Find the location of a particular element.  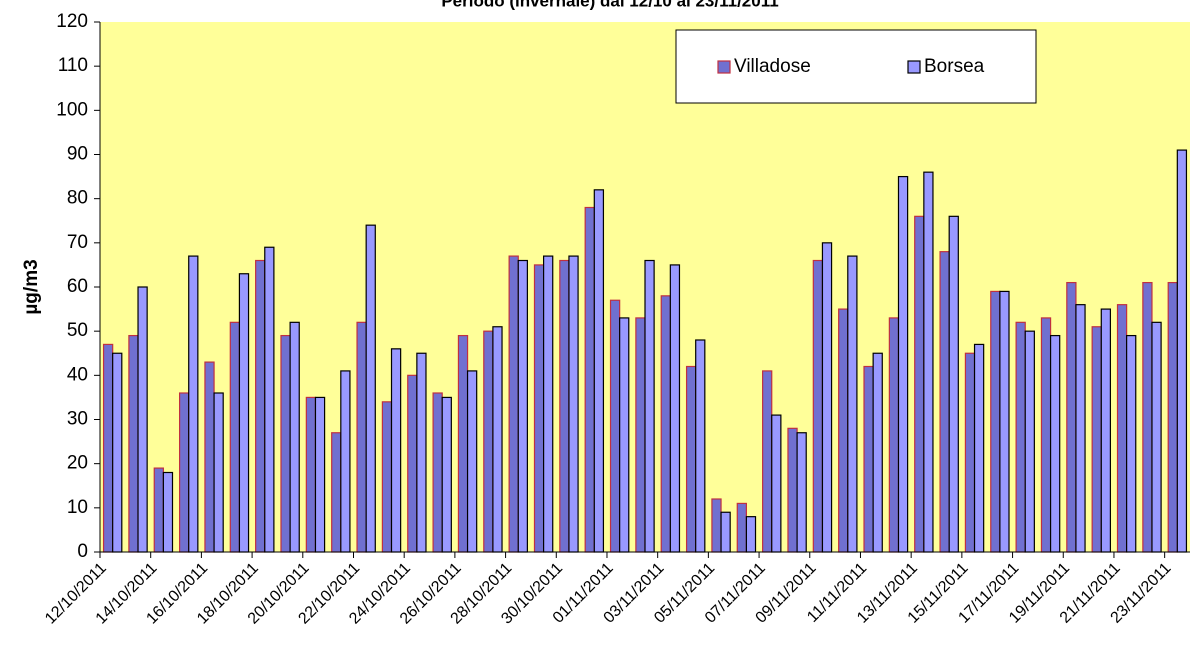

legend-label: Borsea is located at coordinates (954, 66).